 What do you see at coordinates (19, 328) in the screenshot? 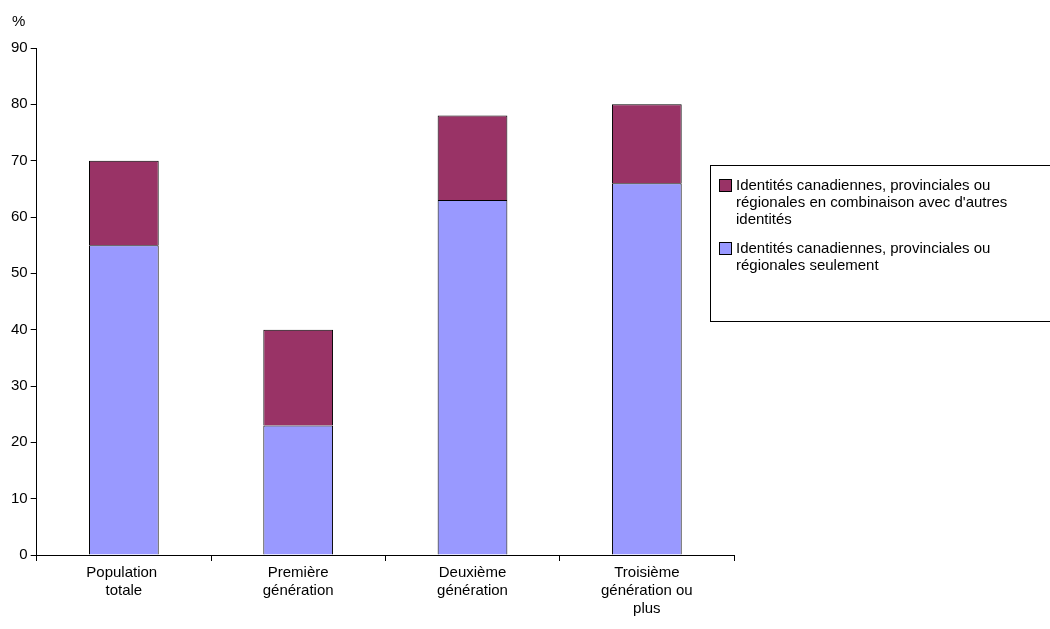
I see `y-tick-label: 40` at bounding box center [19, 328].